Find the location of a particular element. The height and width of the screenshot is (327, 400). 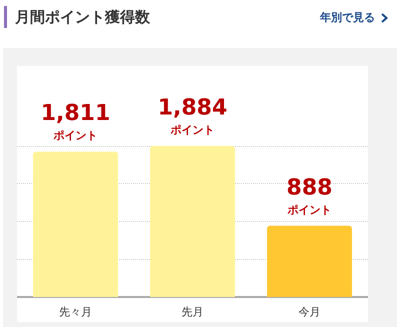

x-tick-label: 先月 is located at coordinates (193, 312).